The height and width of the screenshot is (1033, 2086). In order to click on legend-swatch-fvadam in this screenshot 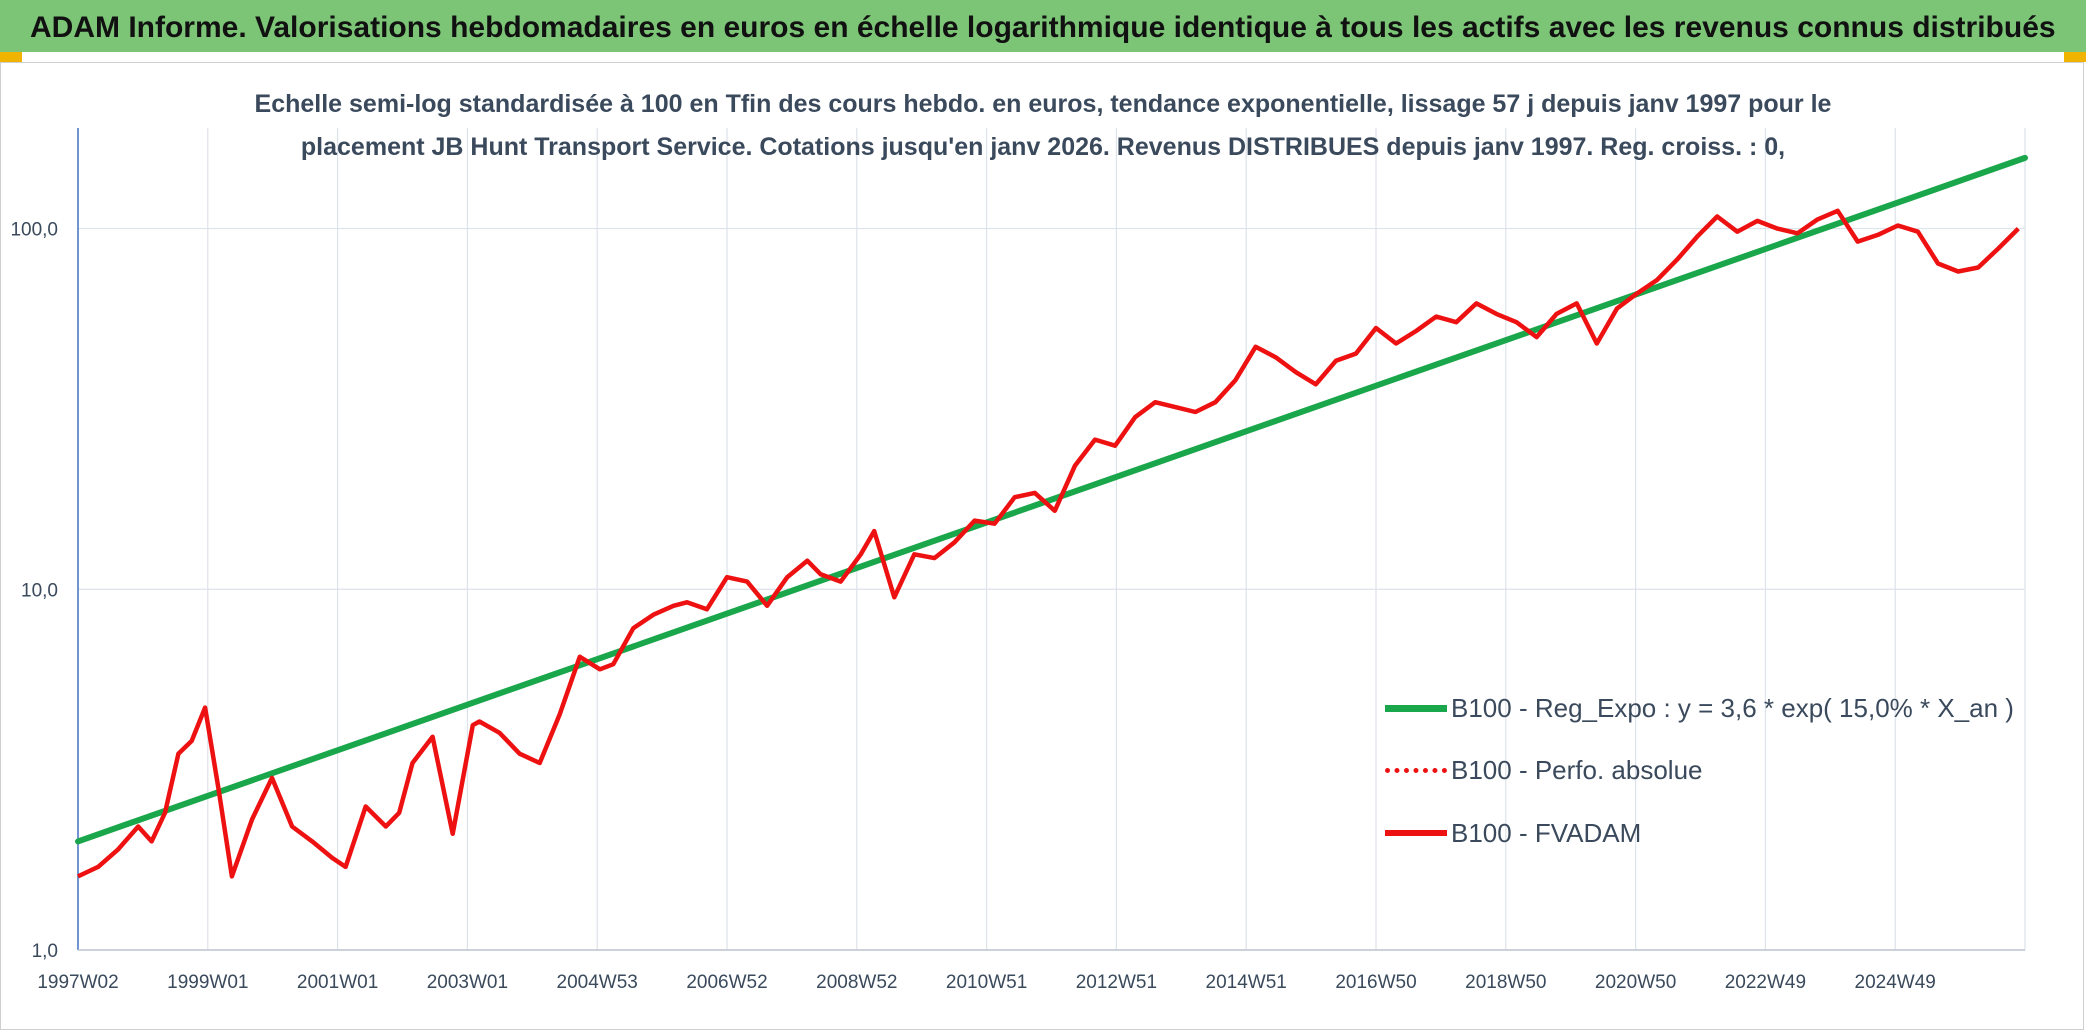, I will do `click(1416, 833)`.